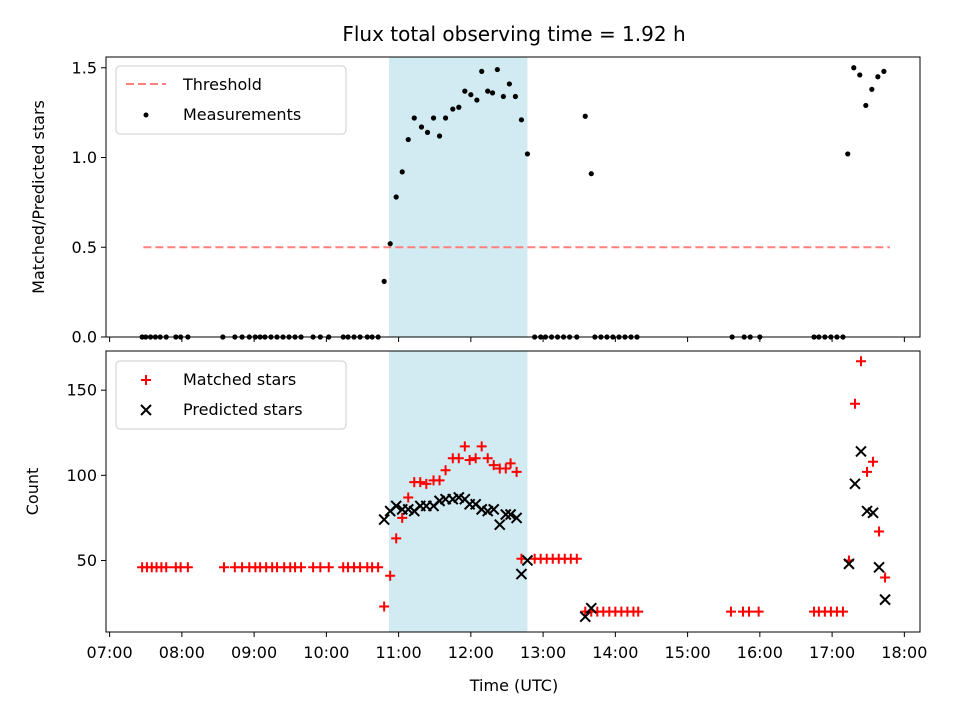 Image resolution: width=960 pixels, height=720 pixels. Describe the element at coordinates (399, 652) in the screenshot. I see `x-tick-label: 11:00` at that location.